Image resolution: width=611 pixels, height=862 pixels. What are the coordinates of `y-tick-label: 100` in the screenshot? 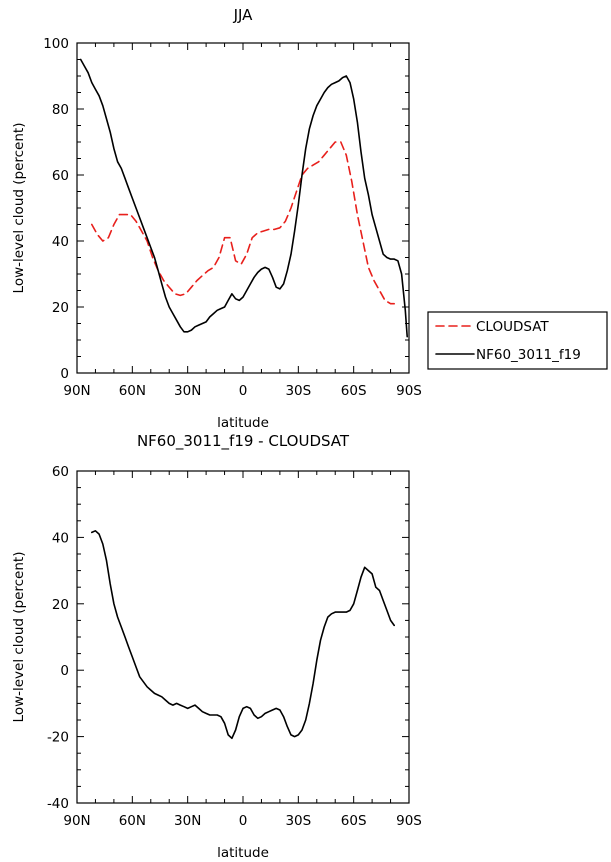 It's located at (56, 44).